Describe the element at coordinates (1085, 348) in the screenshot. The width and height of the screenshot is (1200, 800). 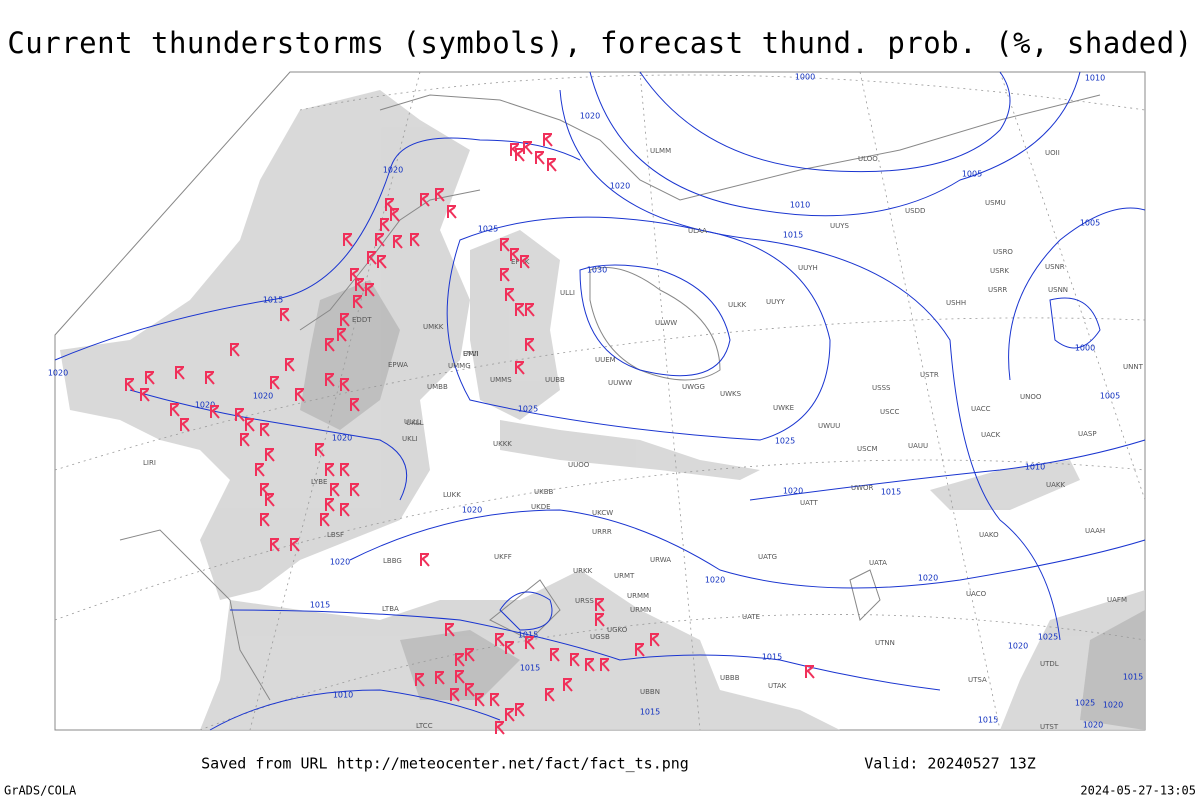
I see `isobar-label: 1000` at that location.